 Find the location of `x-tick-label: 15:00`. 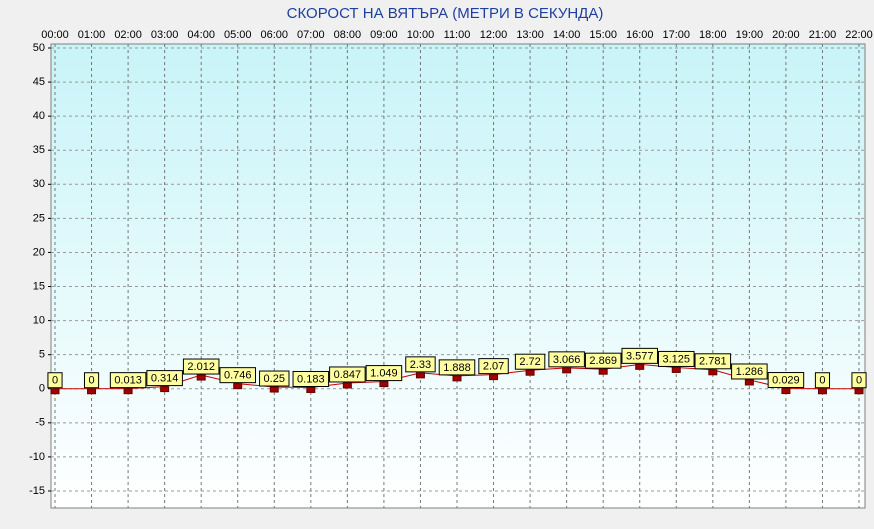

x-tick-label: 15:00 is located at coordinates (603, 35).